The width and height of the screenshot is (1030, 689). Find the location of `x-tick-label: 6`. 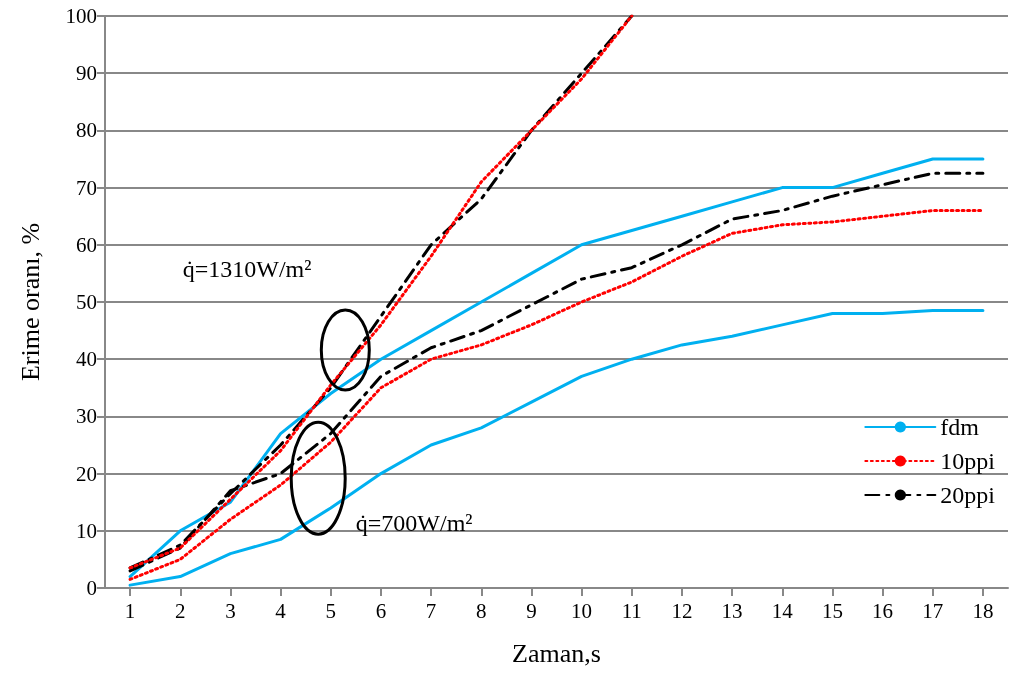

x-tick-label: 6 is located at coordinates (381, 610).